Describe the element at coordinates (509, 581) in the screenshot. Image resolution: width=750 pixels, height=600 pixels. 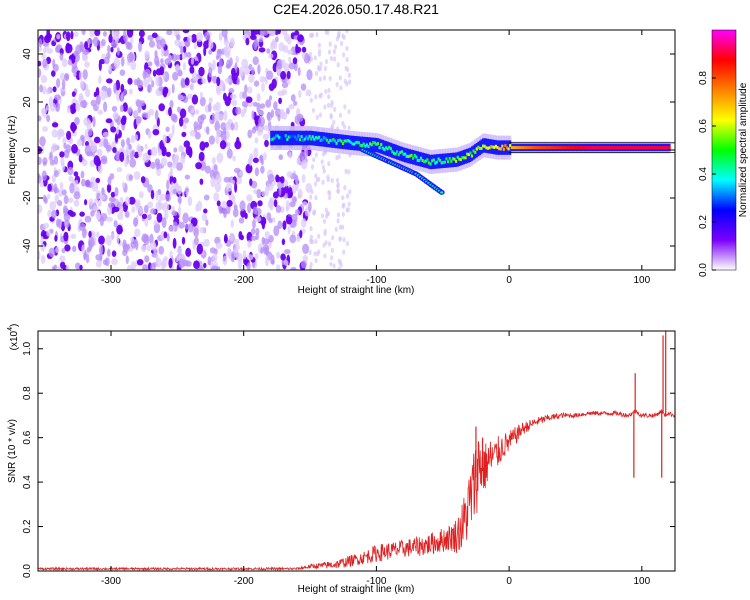
I see `snr-x-tick-label: 0` at that location.